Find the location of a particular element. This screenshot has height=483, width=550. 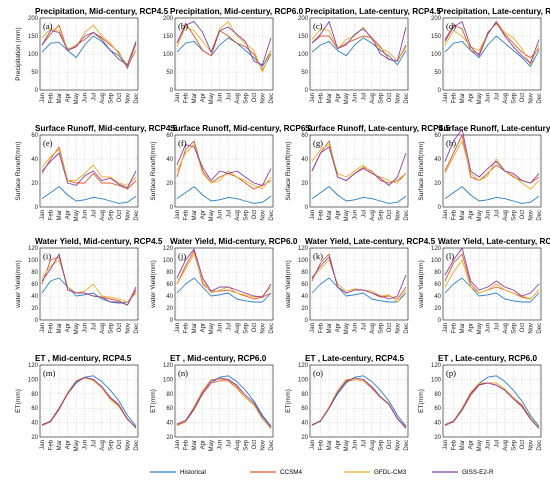

y-tick-label: 150 is located at coordinates (33, 37).